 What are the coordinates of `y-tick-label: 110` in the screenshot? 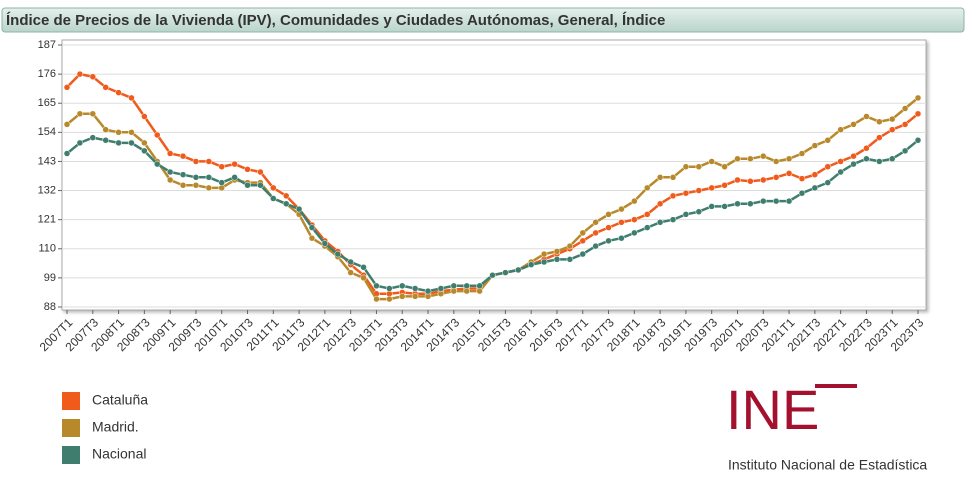 It's located at (47, 249).